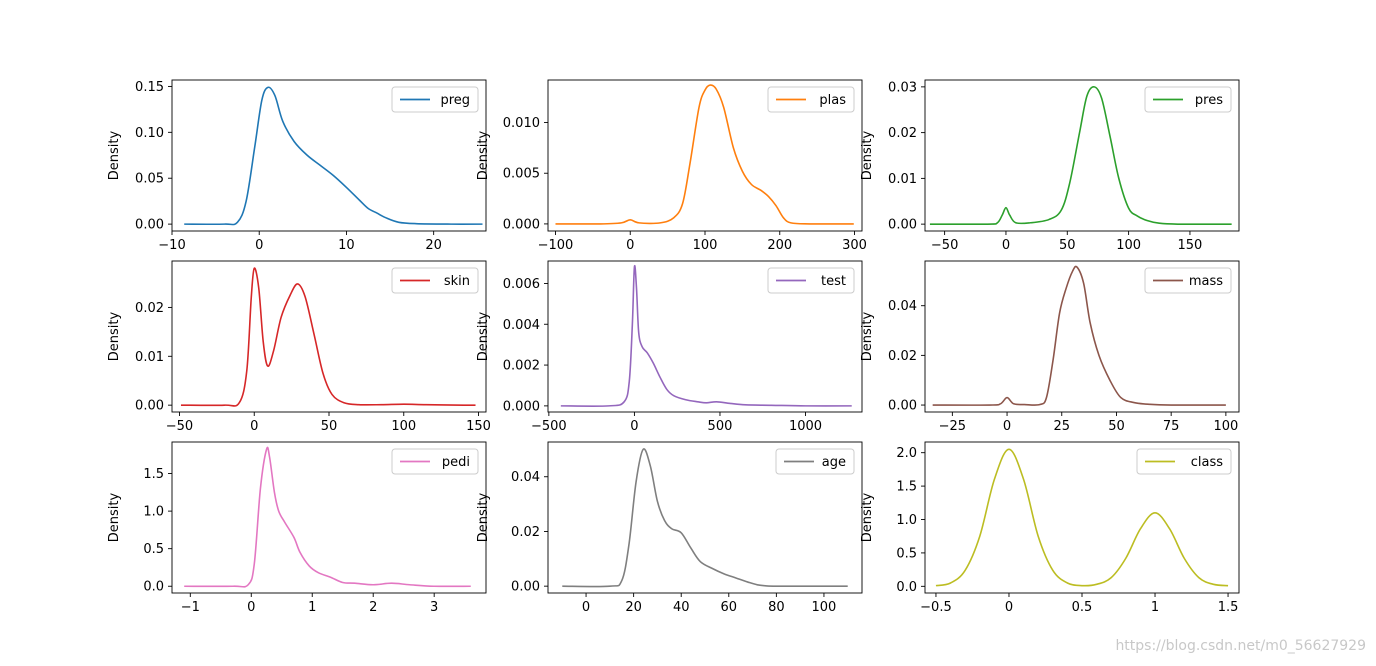  What do you see at coordinates (556, 245) in the screenshot?
I see `x-tick-label: −100` at bounding box center [556, 245].